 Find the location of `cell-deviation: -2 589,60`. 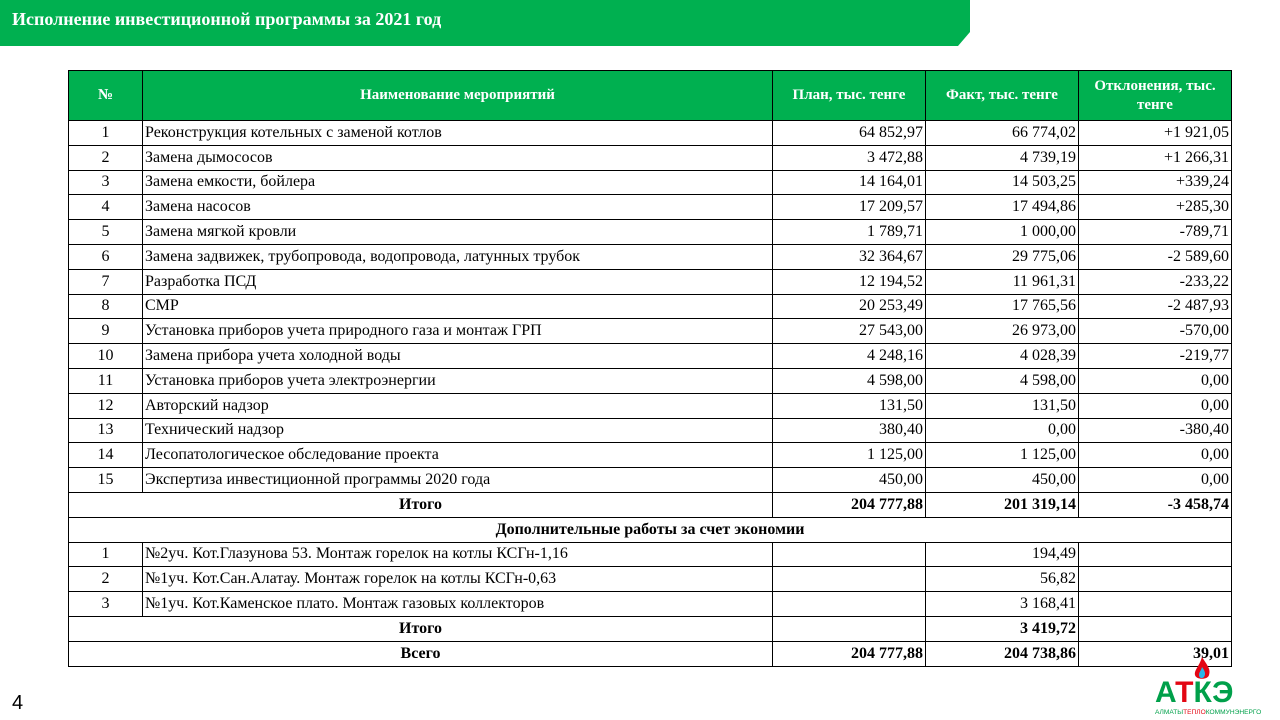

cell-deviation: -2 589,60 is located at coordinates (1155, 256).